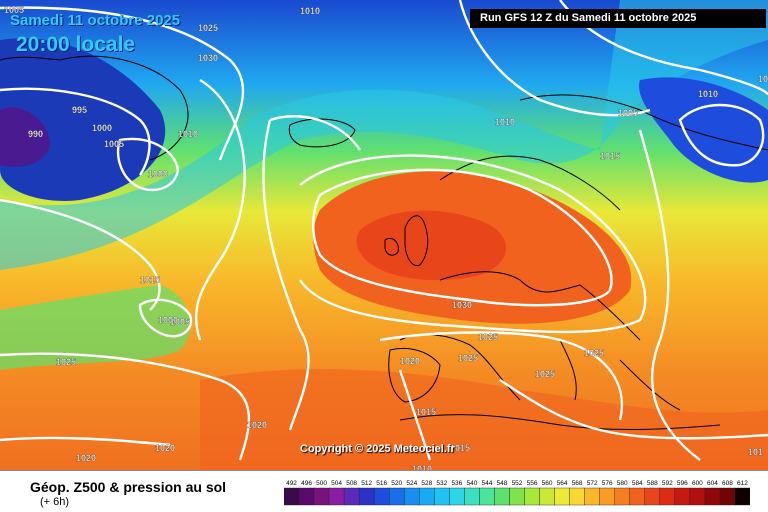 This screenshot has width=768, height=512. I want to click on legend-tick-label: 544, so click(487, 483).